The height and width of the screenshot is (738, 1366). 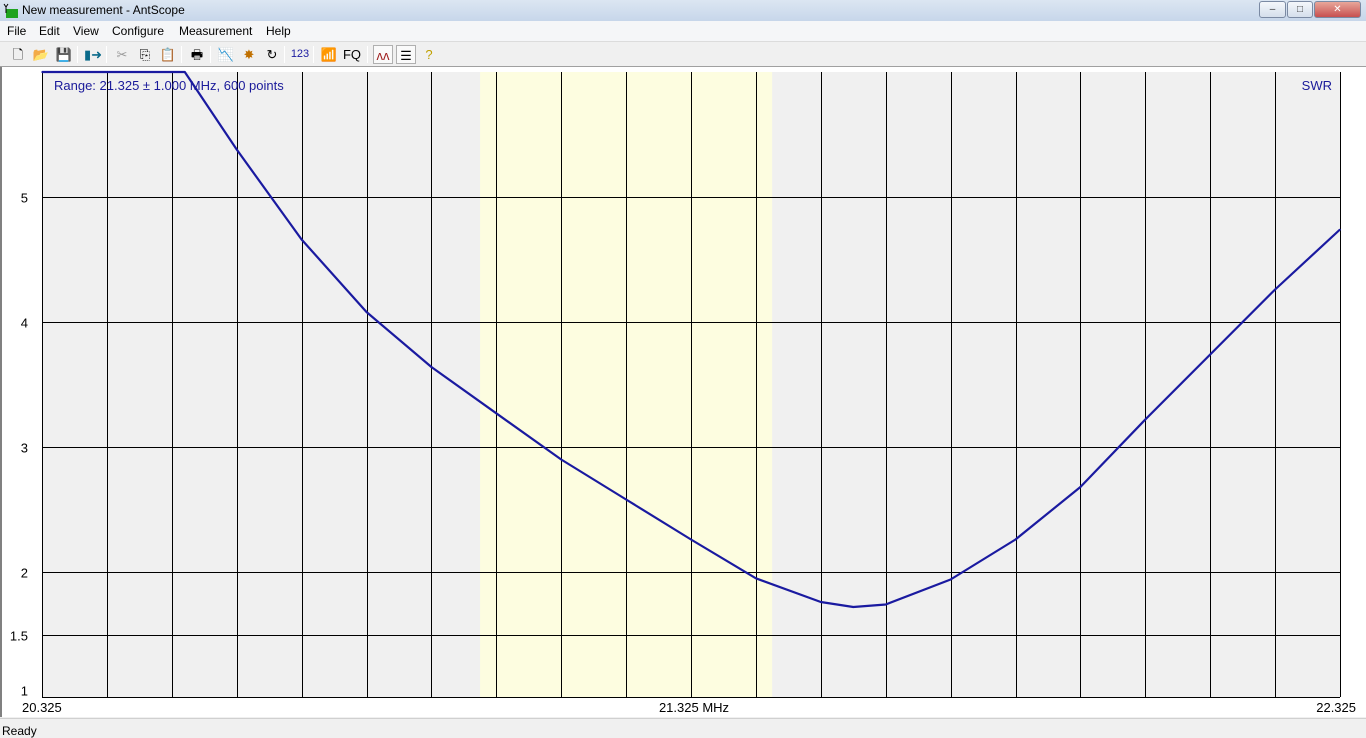 I want to click on refresh-button: ↻, so click(x=272, y=54).